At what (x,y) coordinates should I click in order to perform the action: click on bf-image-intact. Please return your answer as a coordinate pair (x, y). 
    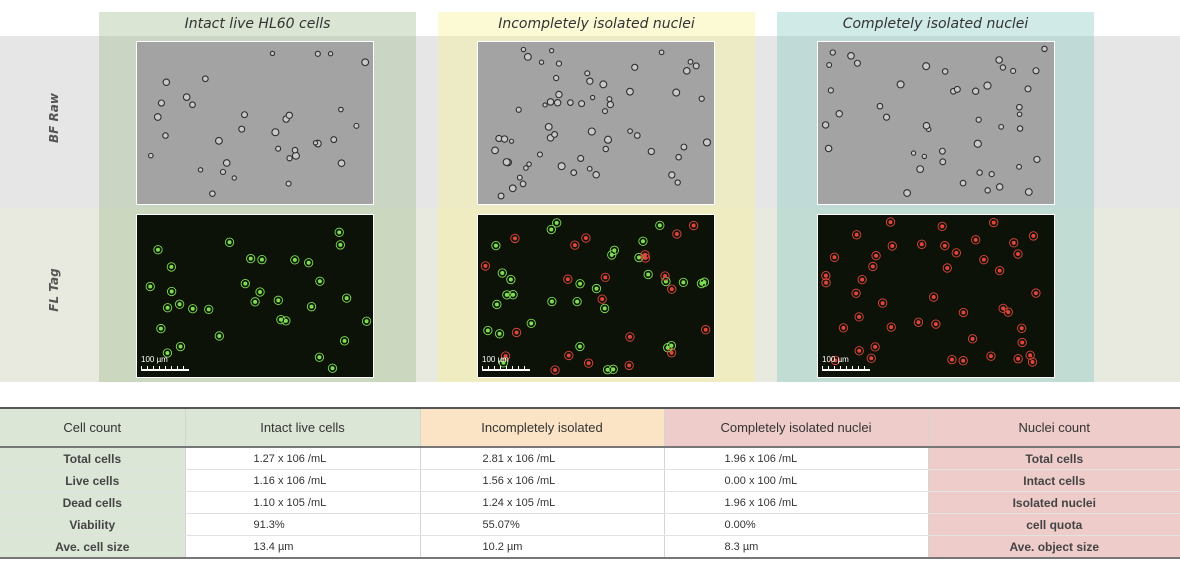
    Looking at the image, I should click on (255, 123).